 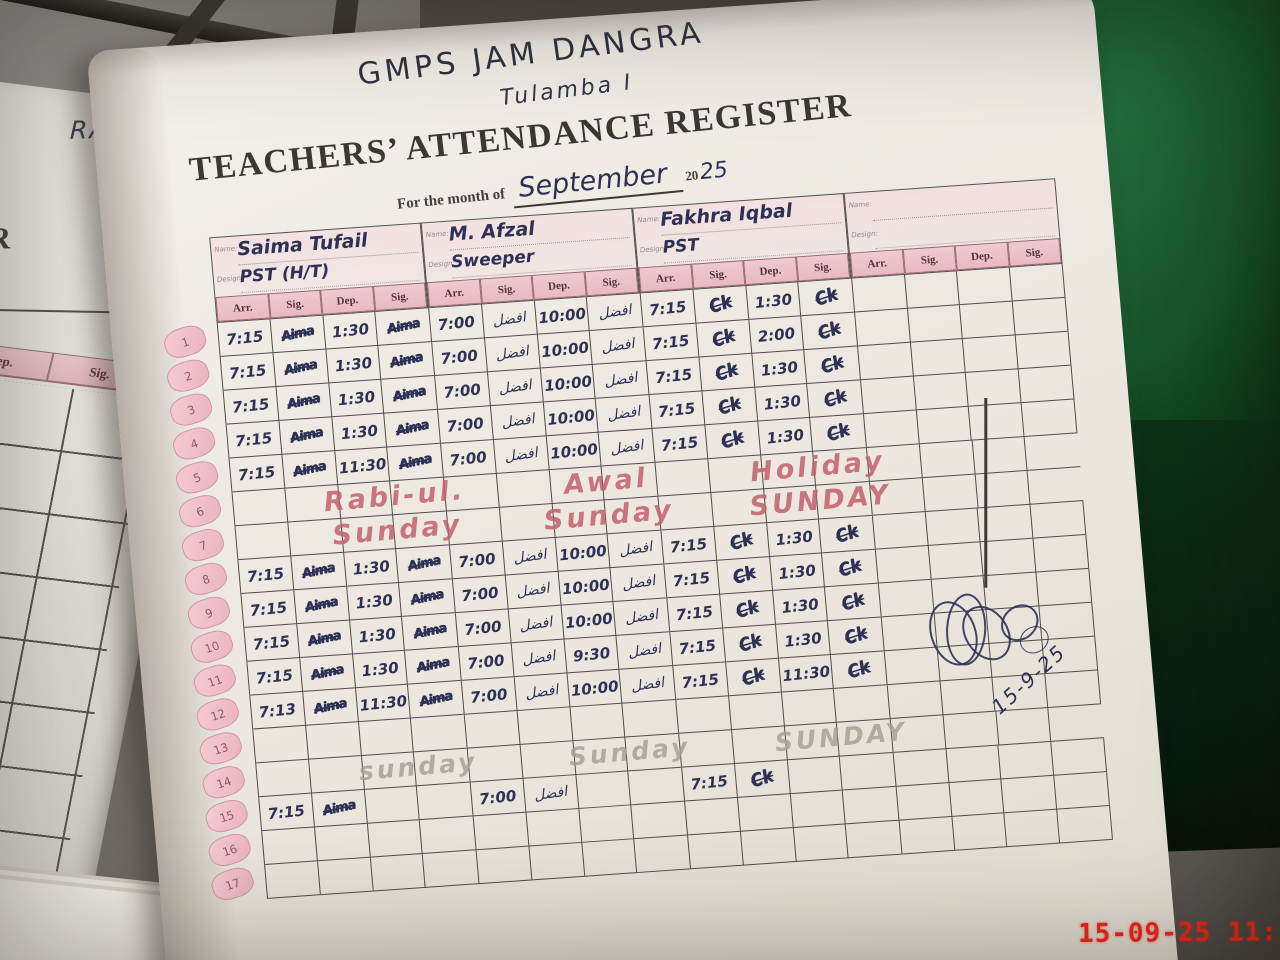 What do you see at coordinates (692, 175) in the screenshot?
I see `year-prefix: 20` at bounding box center [692, 175].